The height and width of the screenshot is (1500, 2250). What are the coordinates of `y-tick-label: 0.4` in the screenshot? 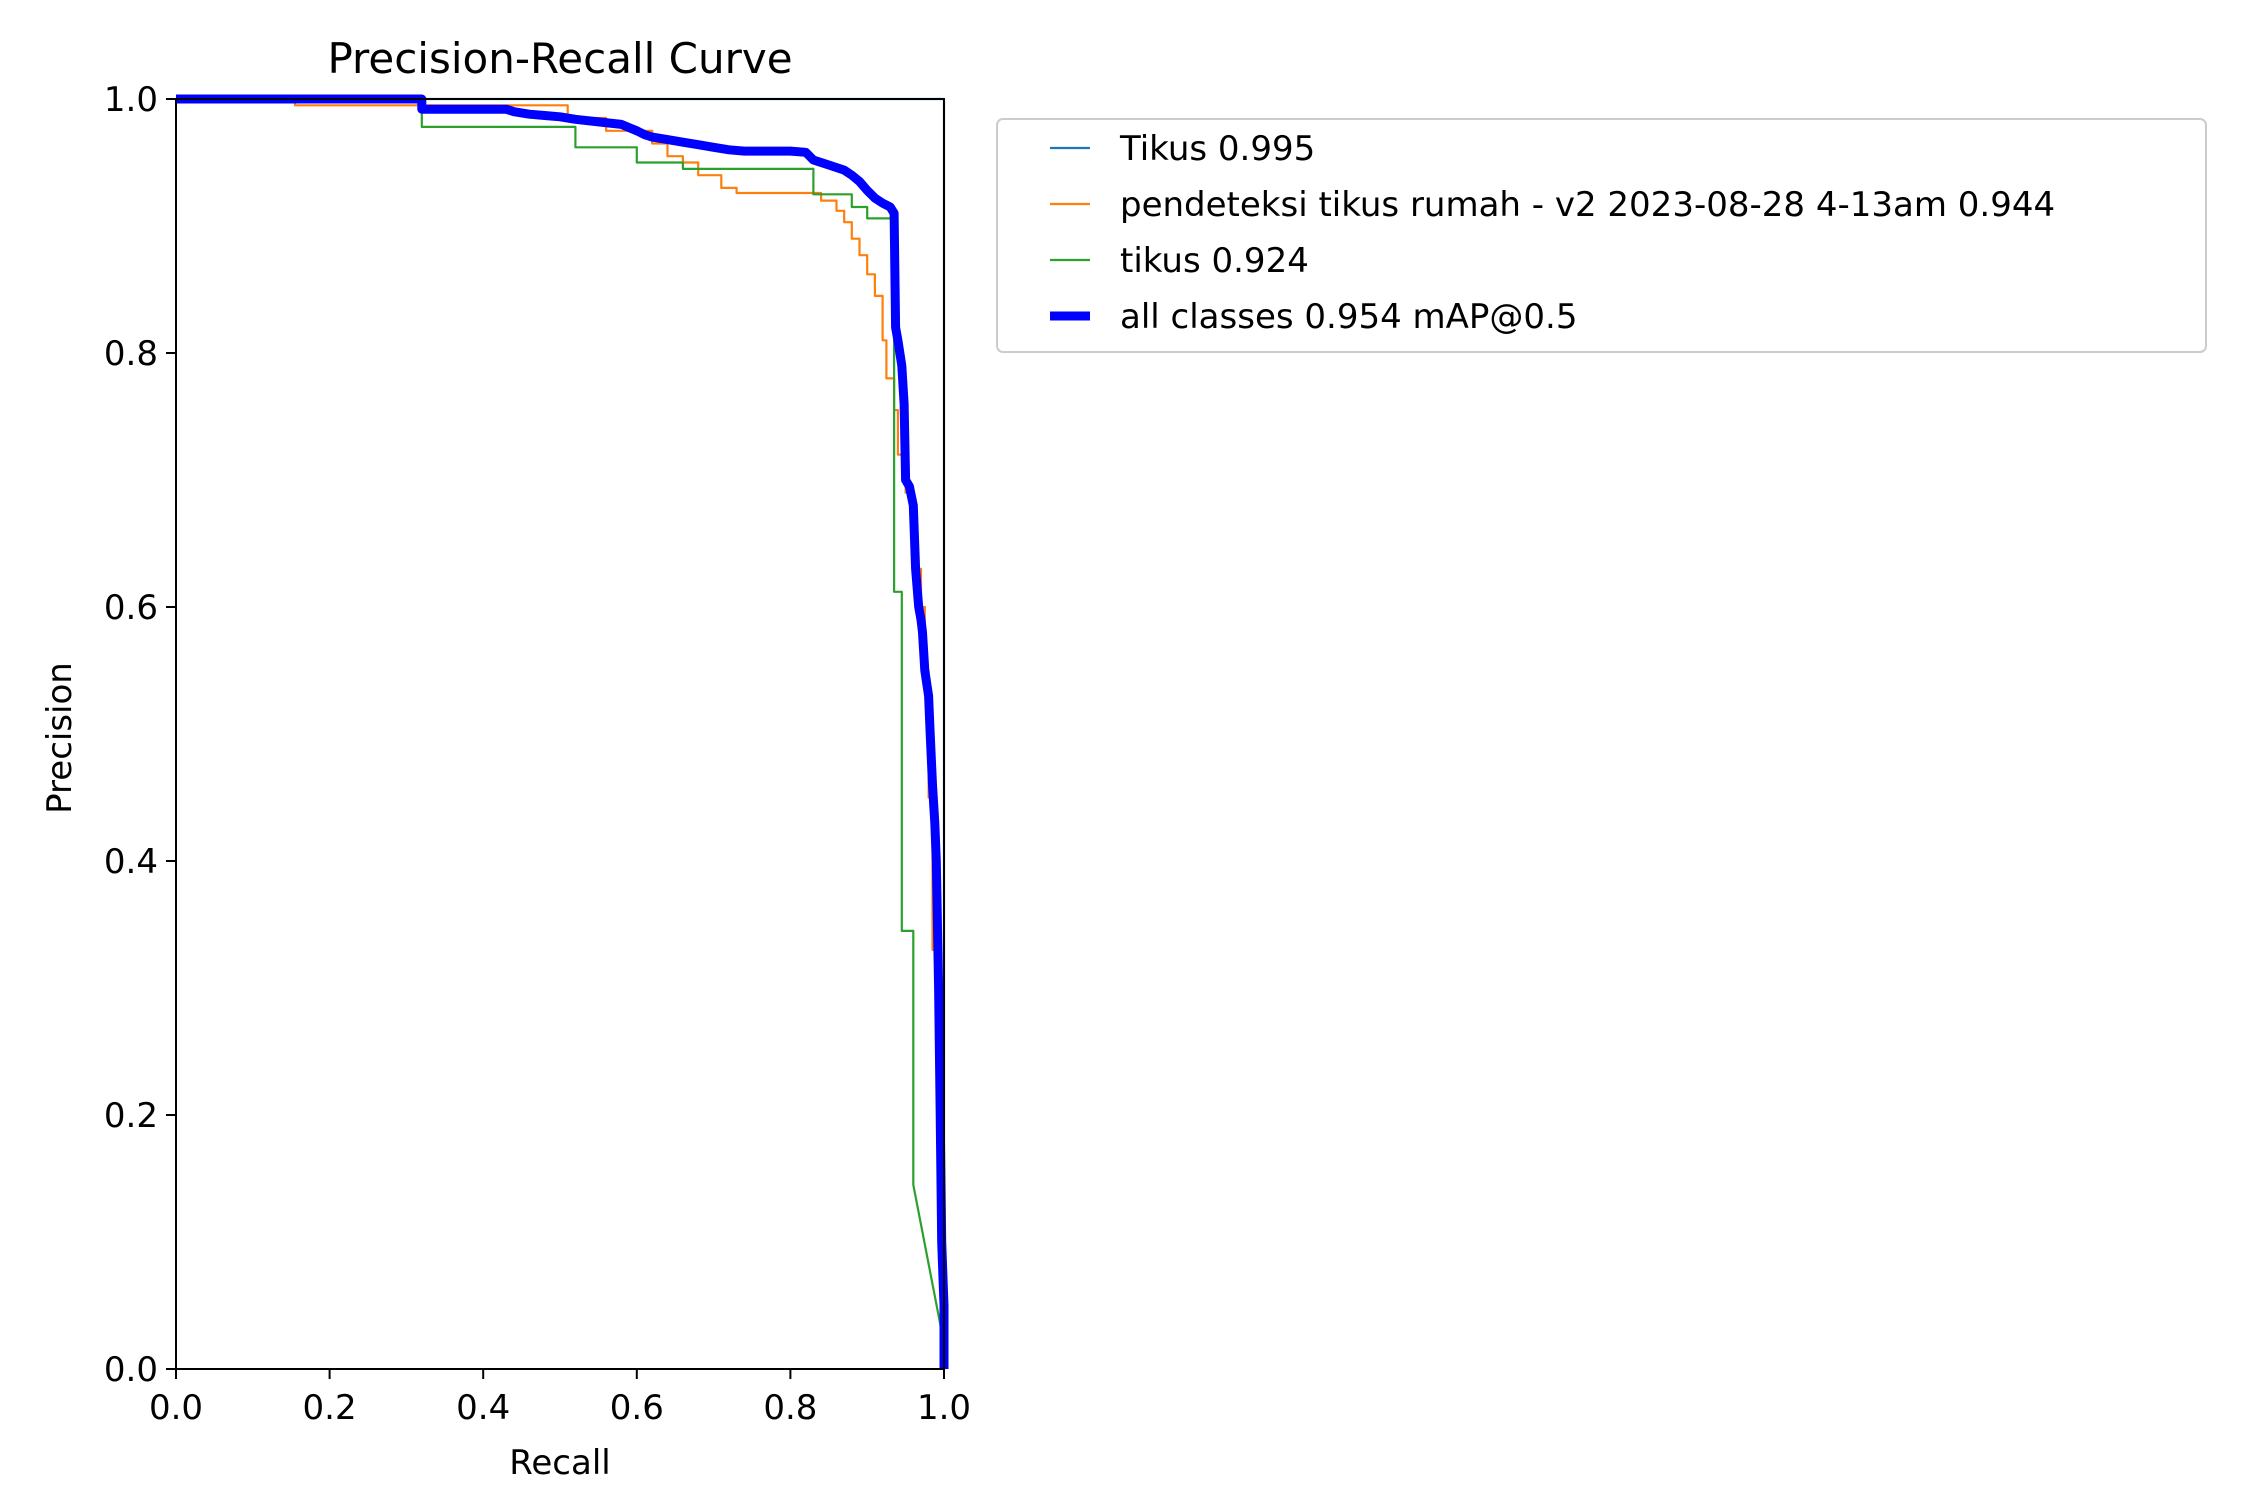 It's located at (131, 862).